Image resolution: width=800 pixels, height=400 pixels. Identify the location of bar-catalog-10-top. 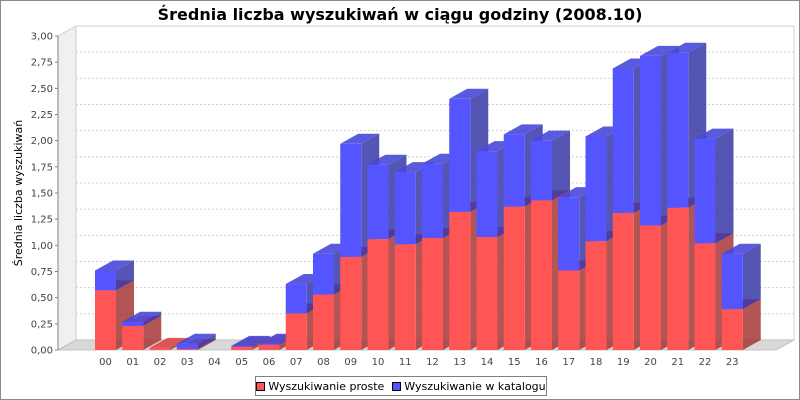
(387, 159).